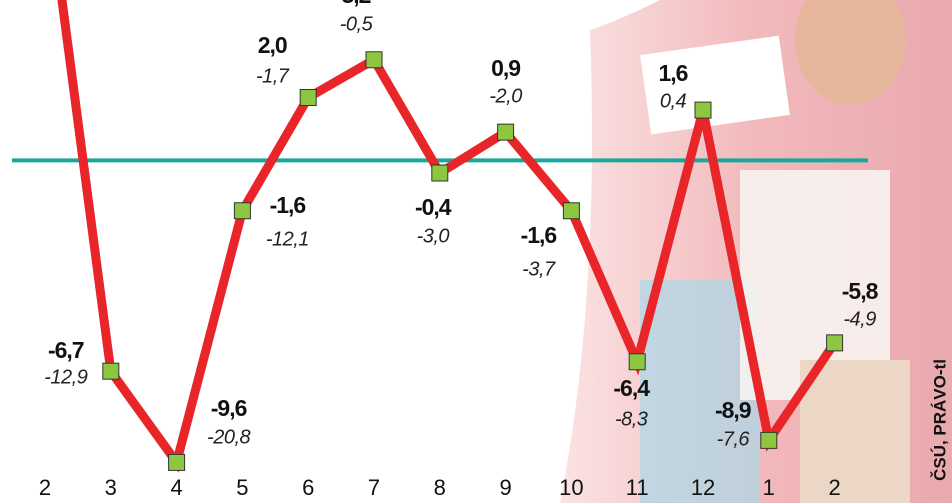 The height and width of the screenshot is (503, 952). Describe the element at coordinates (242, 487) in the screenshot. I see `x-tick-label: 5` at that location.